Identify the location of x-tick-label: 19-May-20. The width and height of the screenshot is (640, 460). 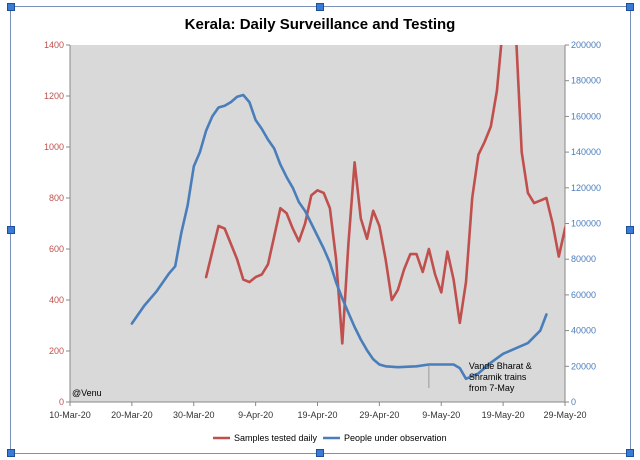
(503, 415).